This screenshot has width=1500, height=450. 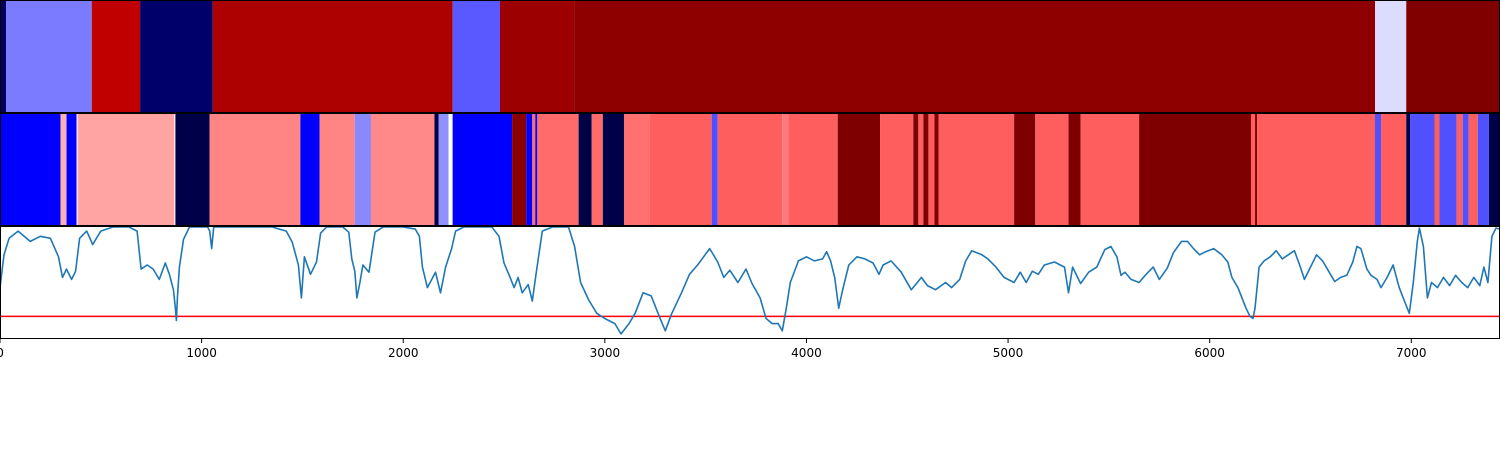 I want to click on x-tick-label: 0, so click(x=2, y=353).